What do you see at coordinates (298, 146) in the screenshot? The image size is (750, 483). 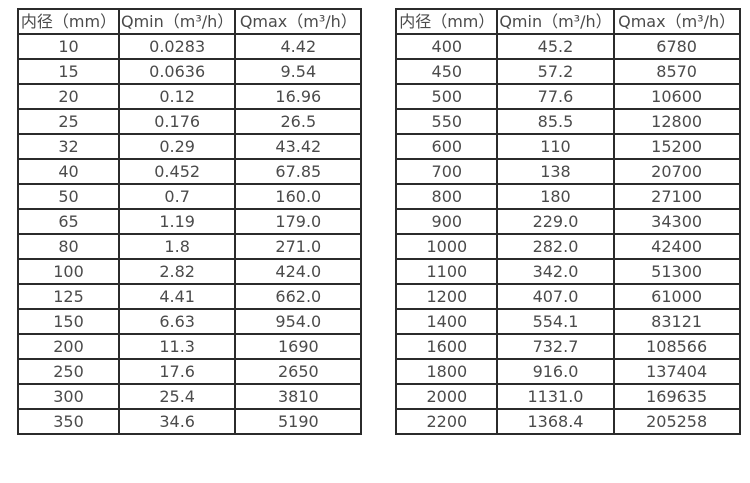 I see `table-cell: 43.42` at bounding box center [298, 146].